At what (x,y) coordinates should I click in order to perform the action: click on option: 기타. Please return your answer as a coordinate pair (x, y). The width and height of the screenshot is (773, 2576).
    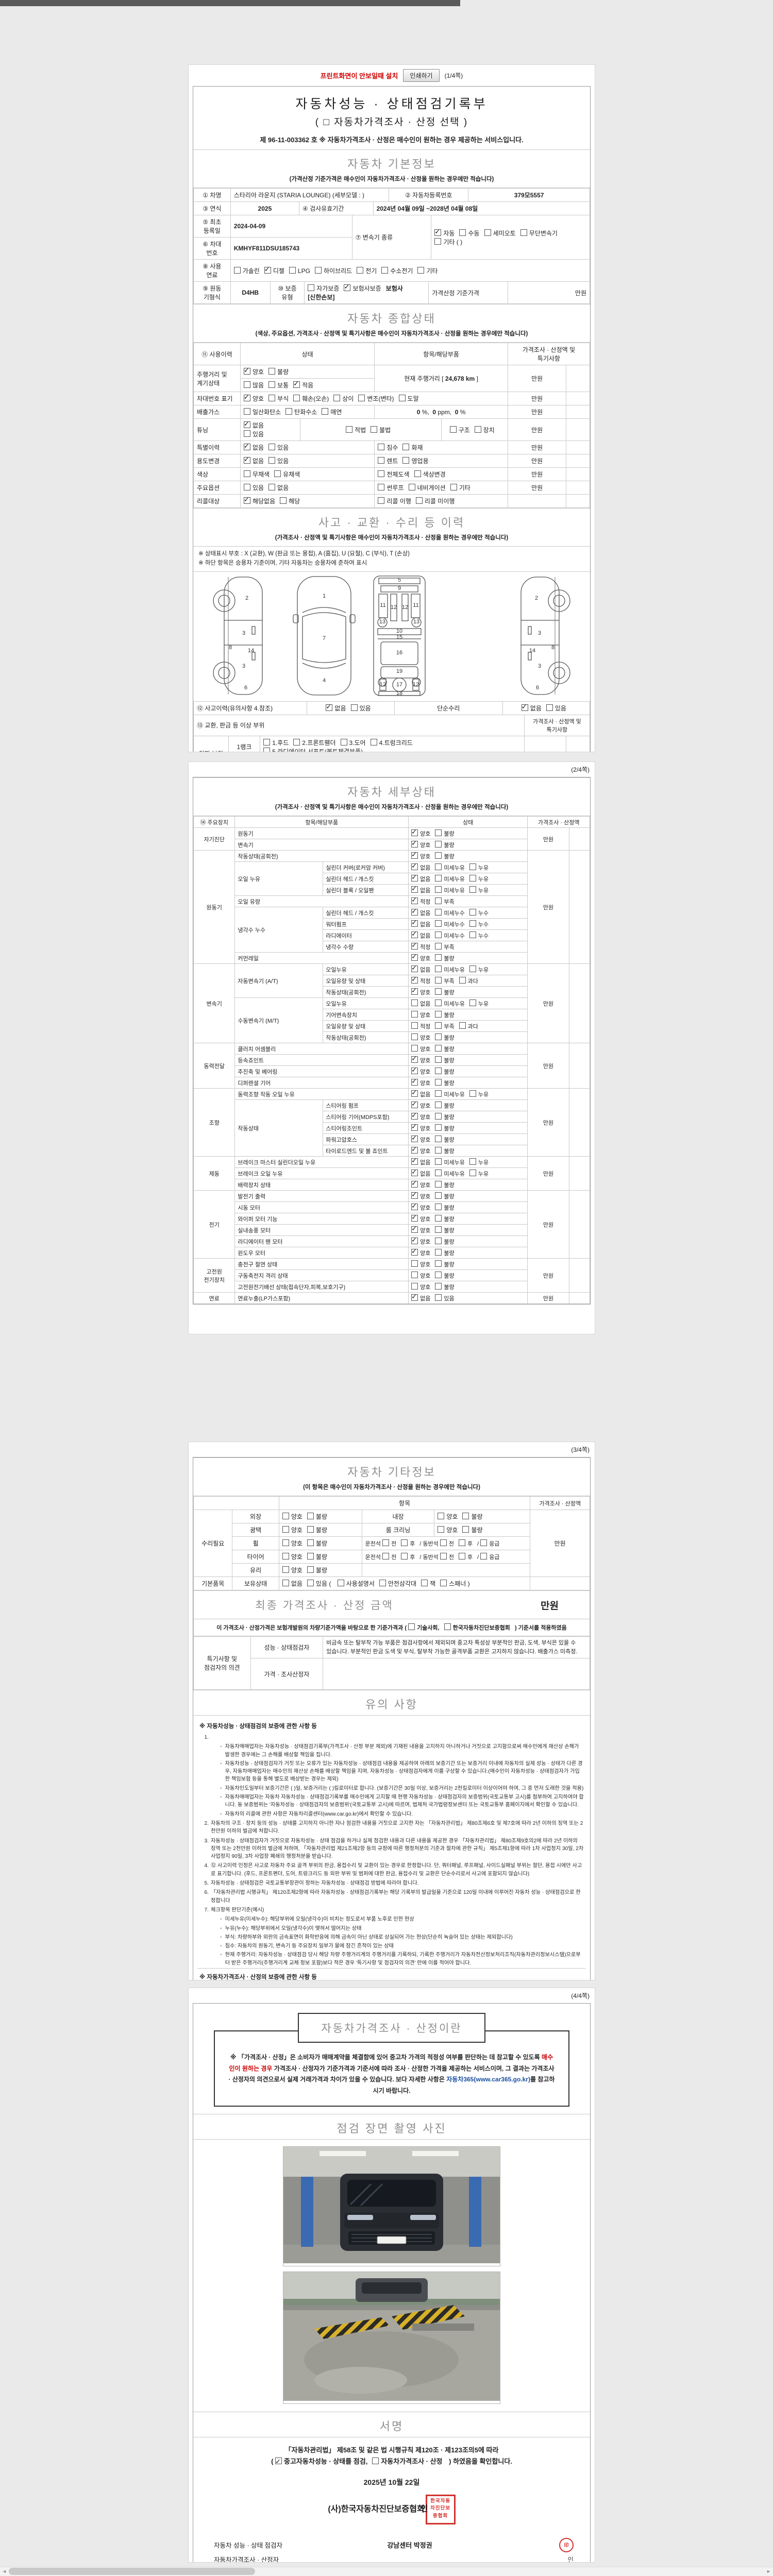
    Looking at the image, I should click on (427, 270).